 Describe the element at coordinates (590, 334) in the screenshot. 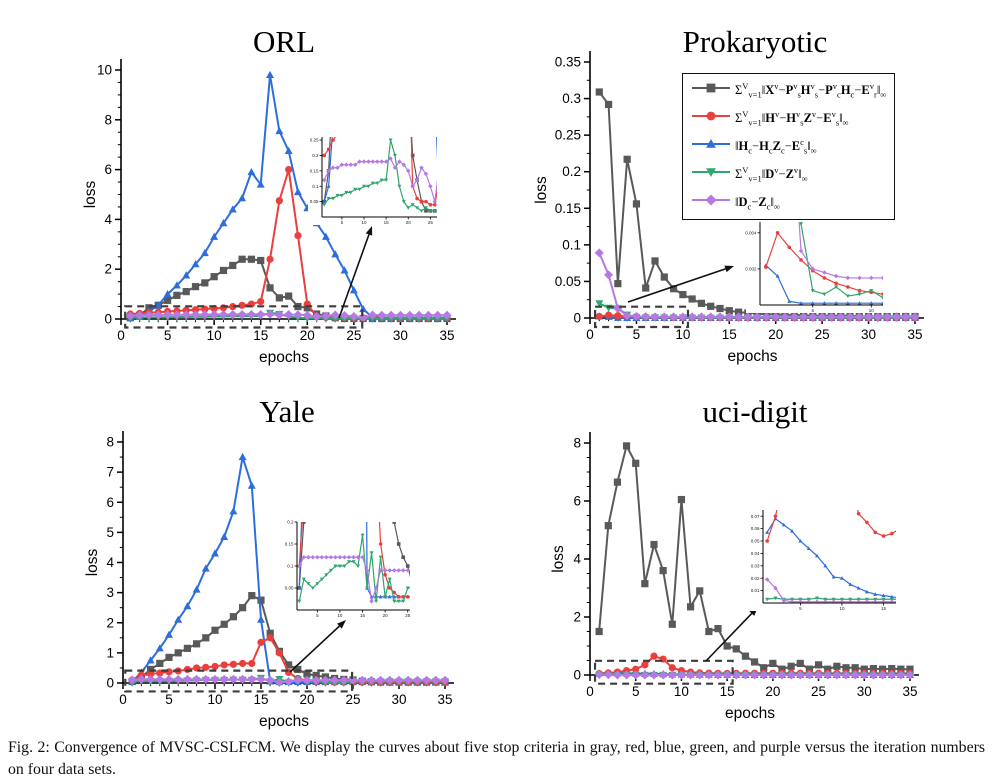

I see `x-tick-label: 0` at that location.